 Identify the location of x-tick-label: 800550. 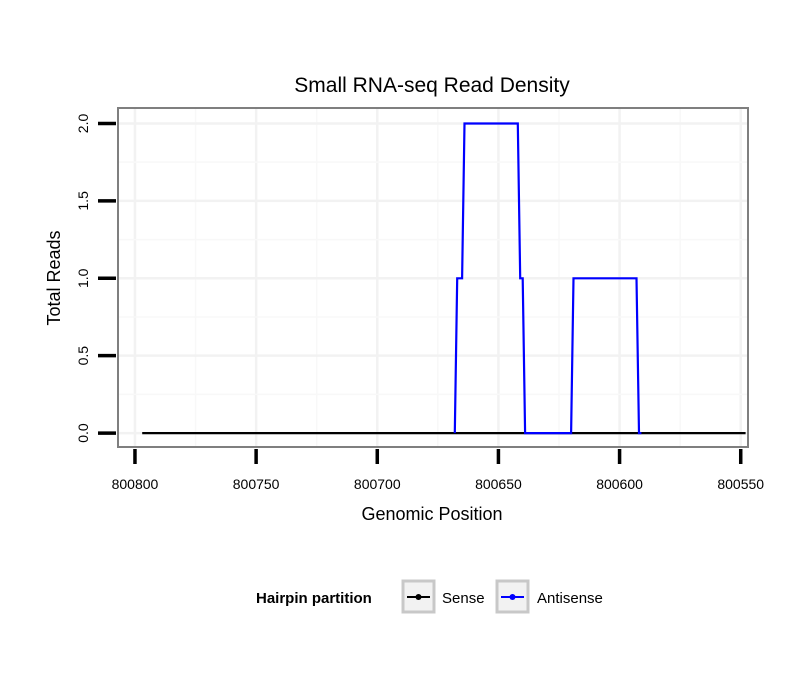
(740, 484).